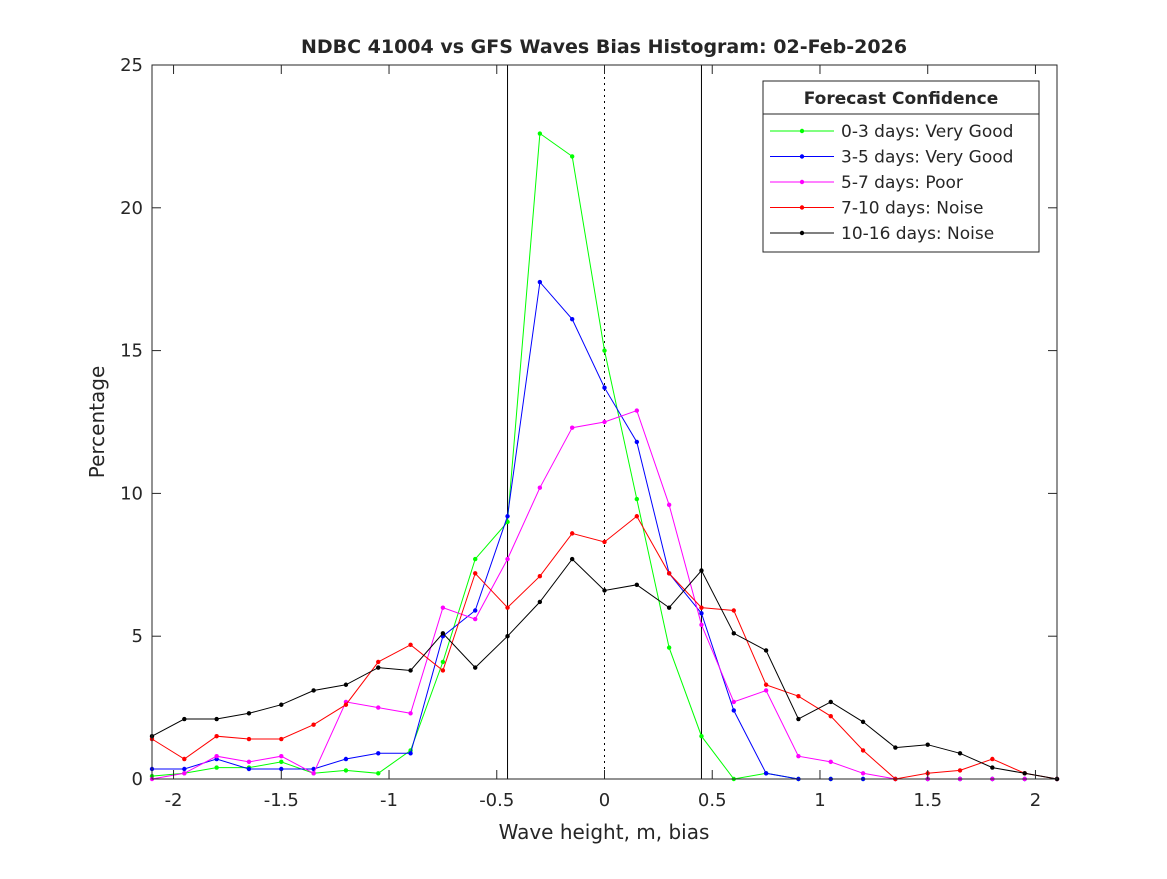 Image resolution: width=1167 pixels, height=879 pixels. I want to click on y-tick-label: 5, so click(137, 636).